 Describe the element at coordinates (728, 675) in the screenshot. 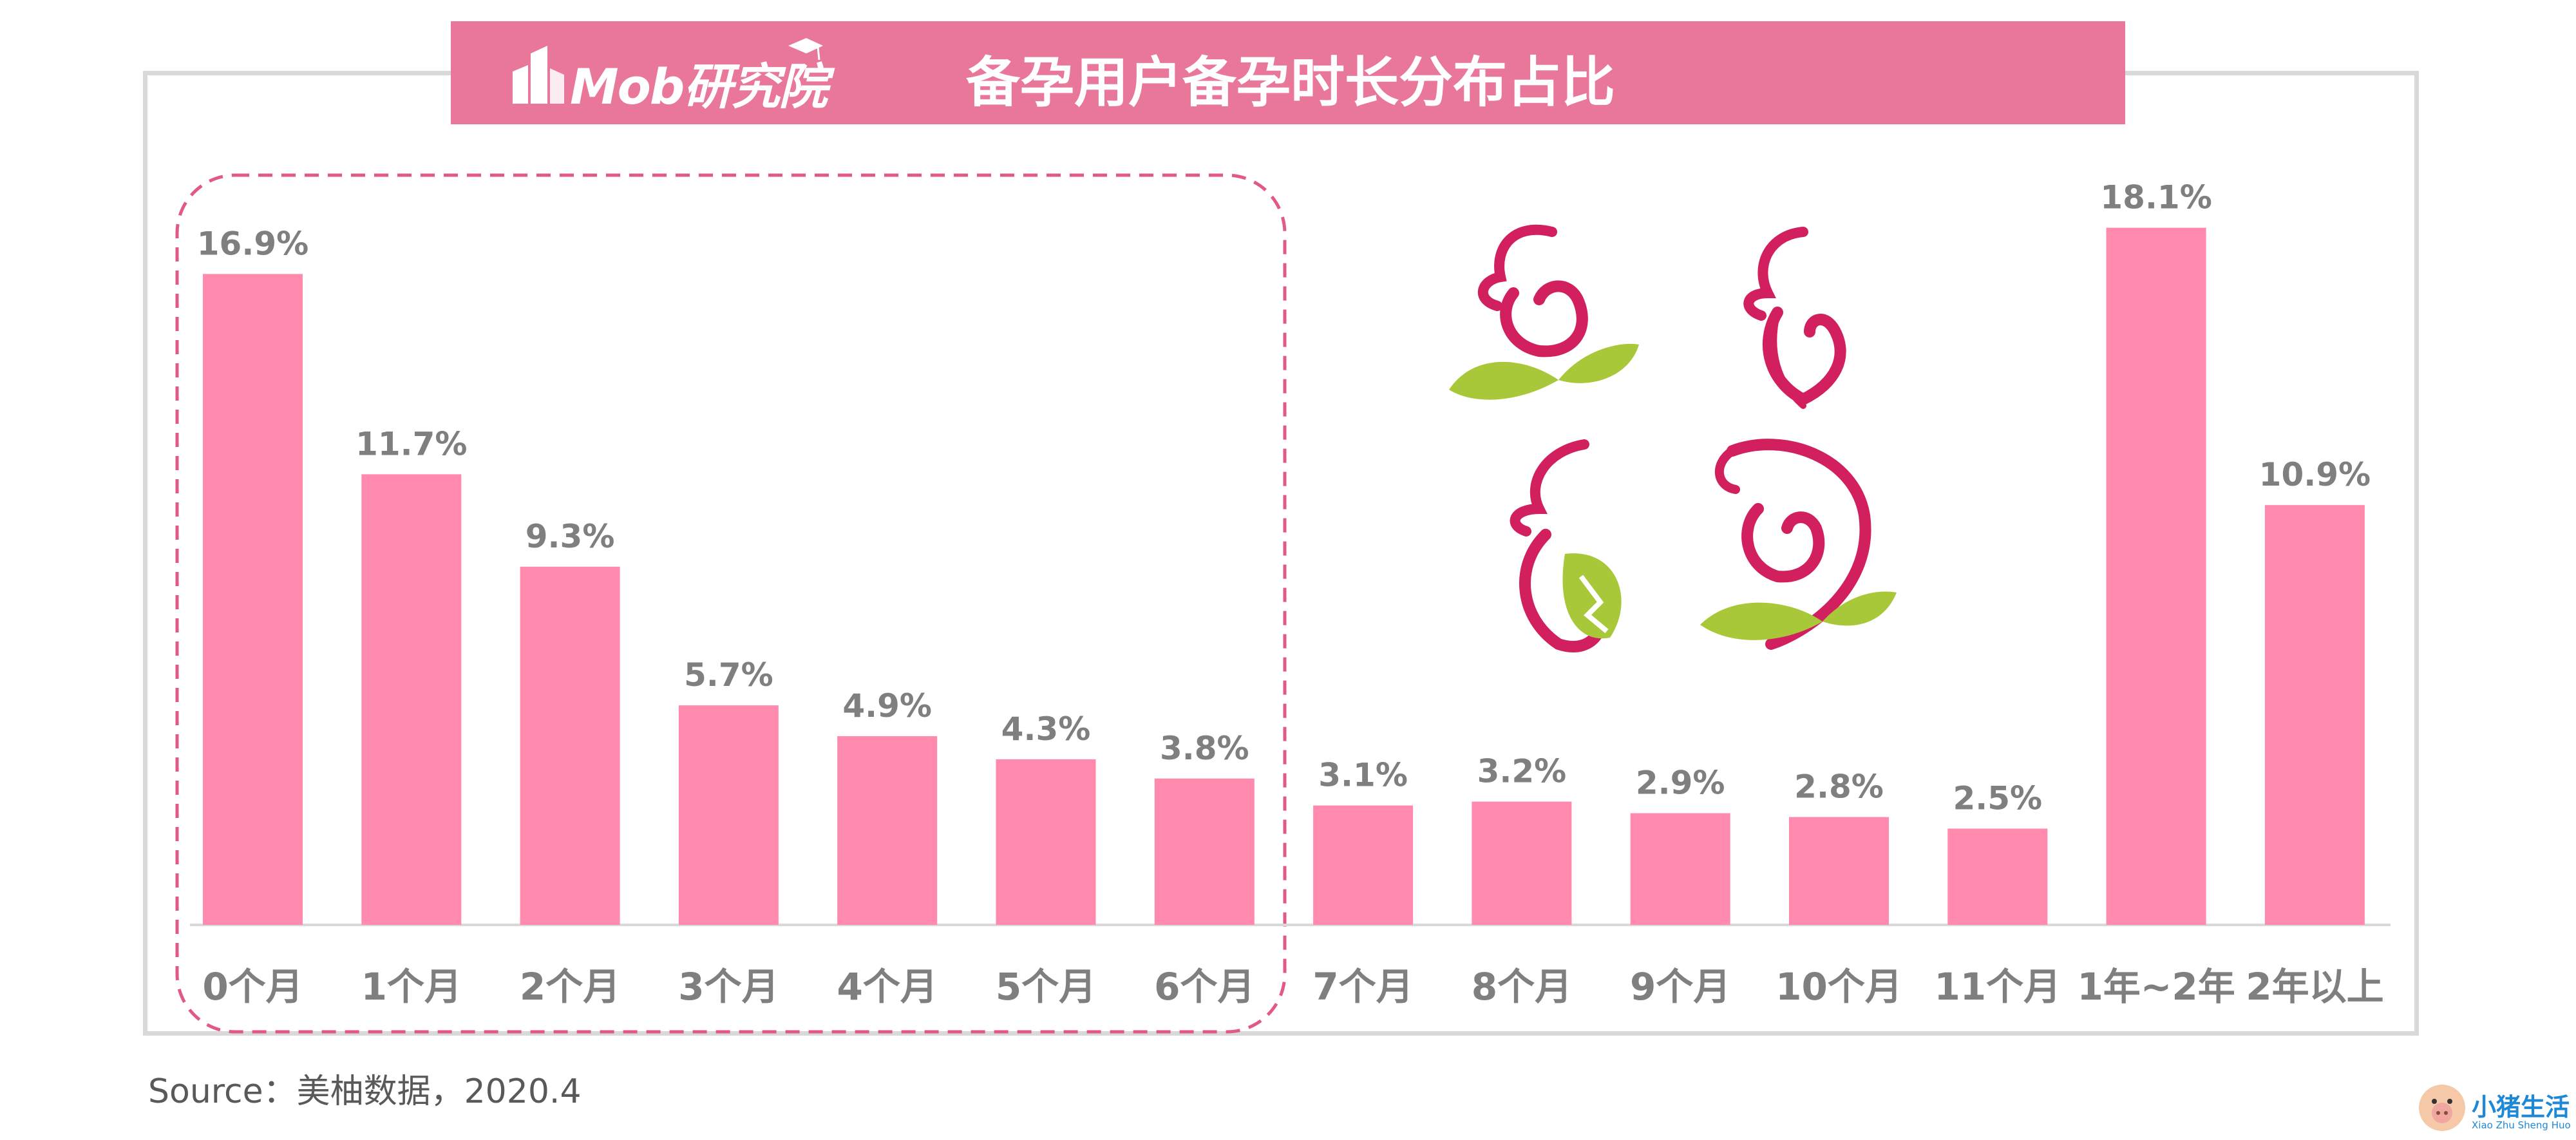

I see `value-label-3: 5.7%` at that location.